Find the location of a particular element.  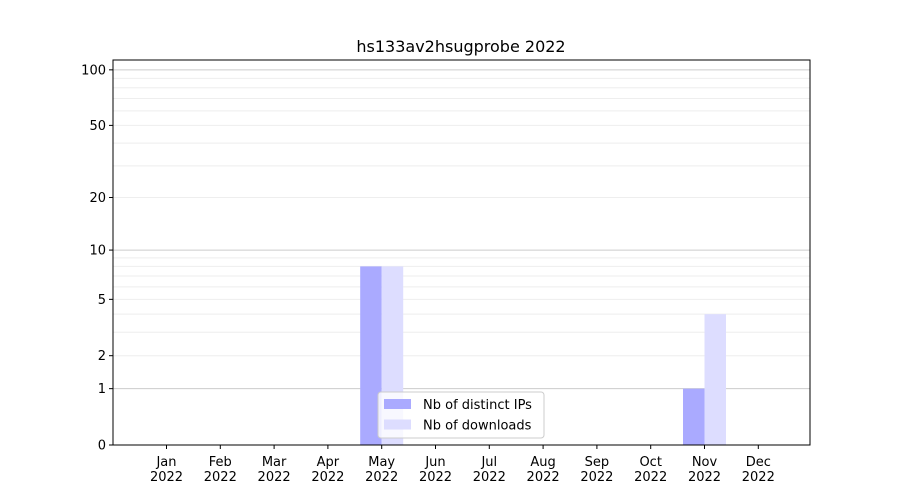

y-tick-label: 50 is located at coordinates (97, 126).